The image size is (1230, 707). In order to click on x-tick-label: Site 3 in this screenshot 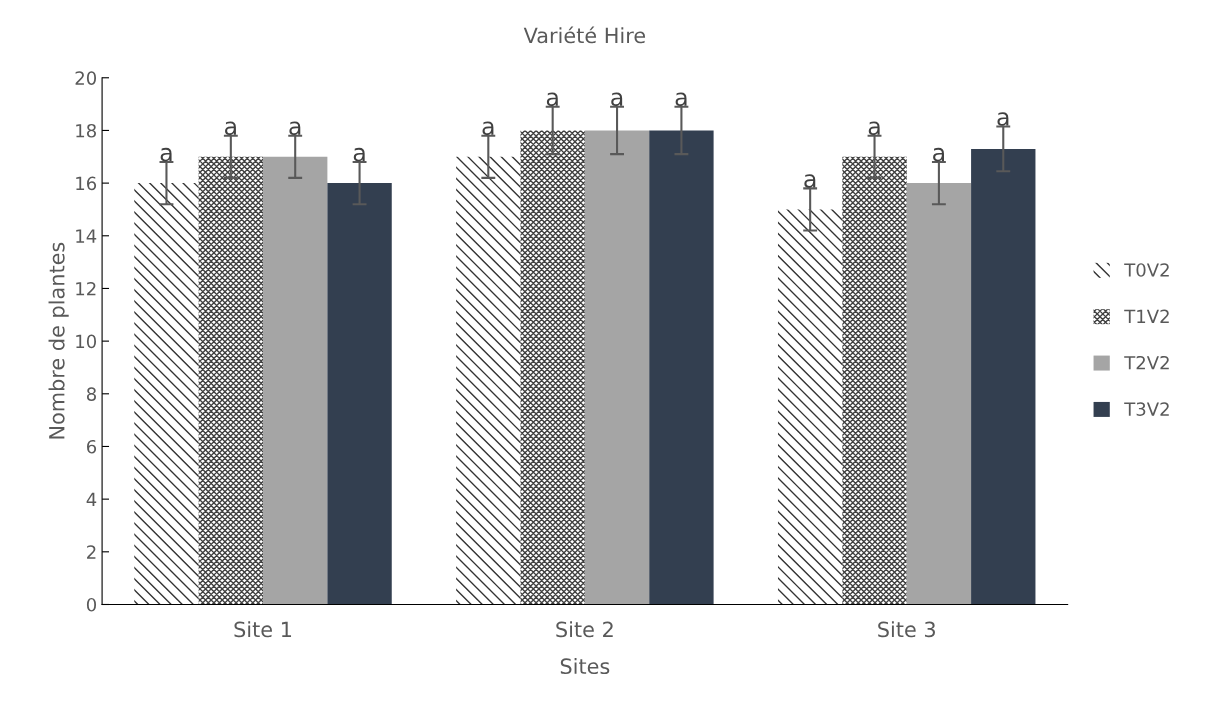, I will do `click(906, 629)`.